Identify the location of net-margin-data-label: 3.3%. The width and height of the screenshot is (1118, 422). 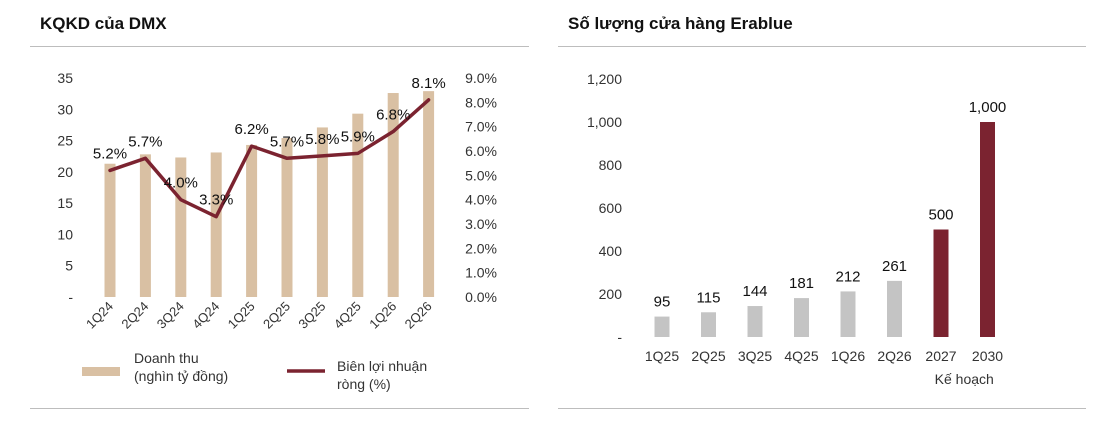
(216, 200).